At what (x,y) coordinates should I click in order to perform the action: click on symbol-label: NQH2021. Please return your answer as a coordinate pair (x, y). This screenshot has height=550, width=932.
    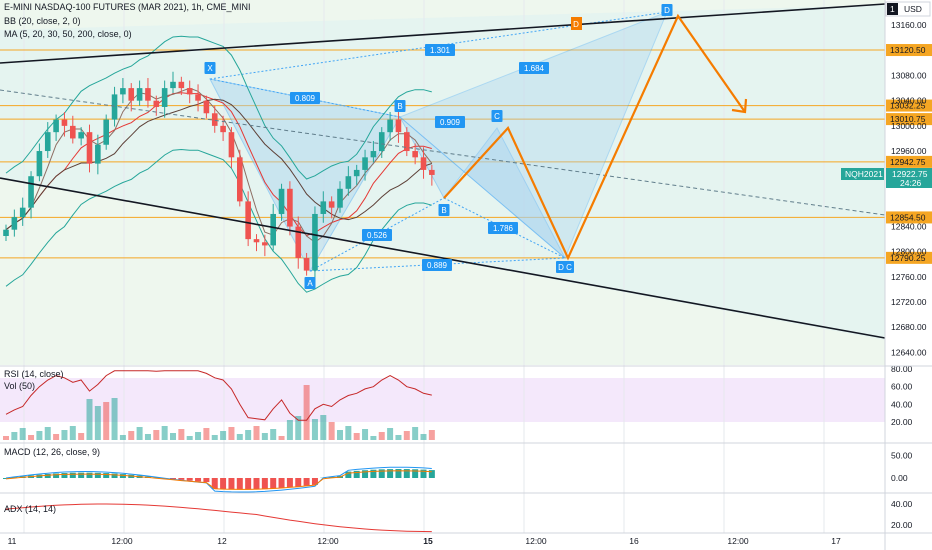
    Looking at the image, I should click on (864, 174).